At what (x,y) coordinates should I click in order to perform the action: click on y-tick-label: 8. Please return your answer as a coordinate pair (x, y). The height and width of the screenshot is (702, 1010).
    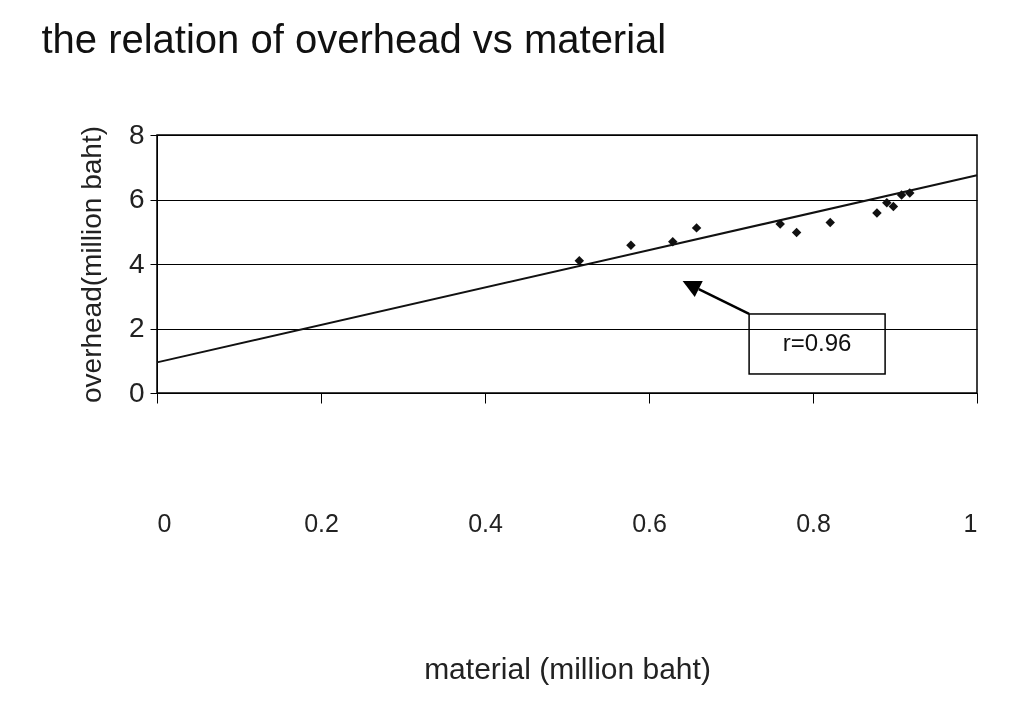
    Looking at the image, I should click on (136, 134).